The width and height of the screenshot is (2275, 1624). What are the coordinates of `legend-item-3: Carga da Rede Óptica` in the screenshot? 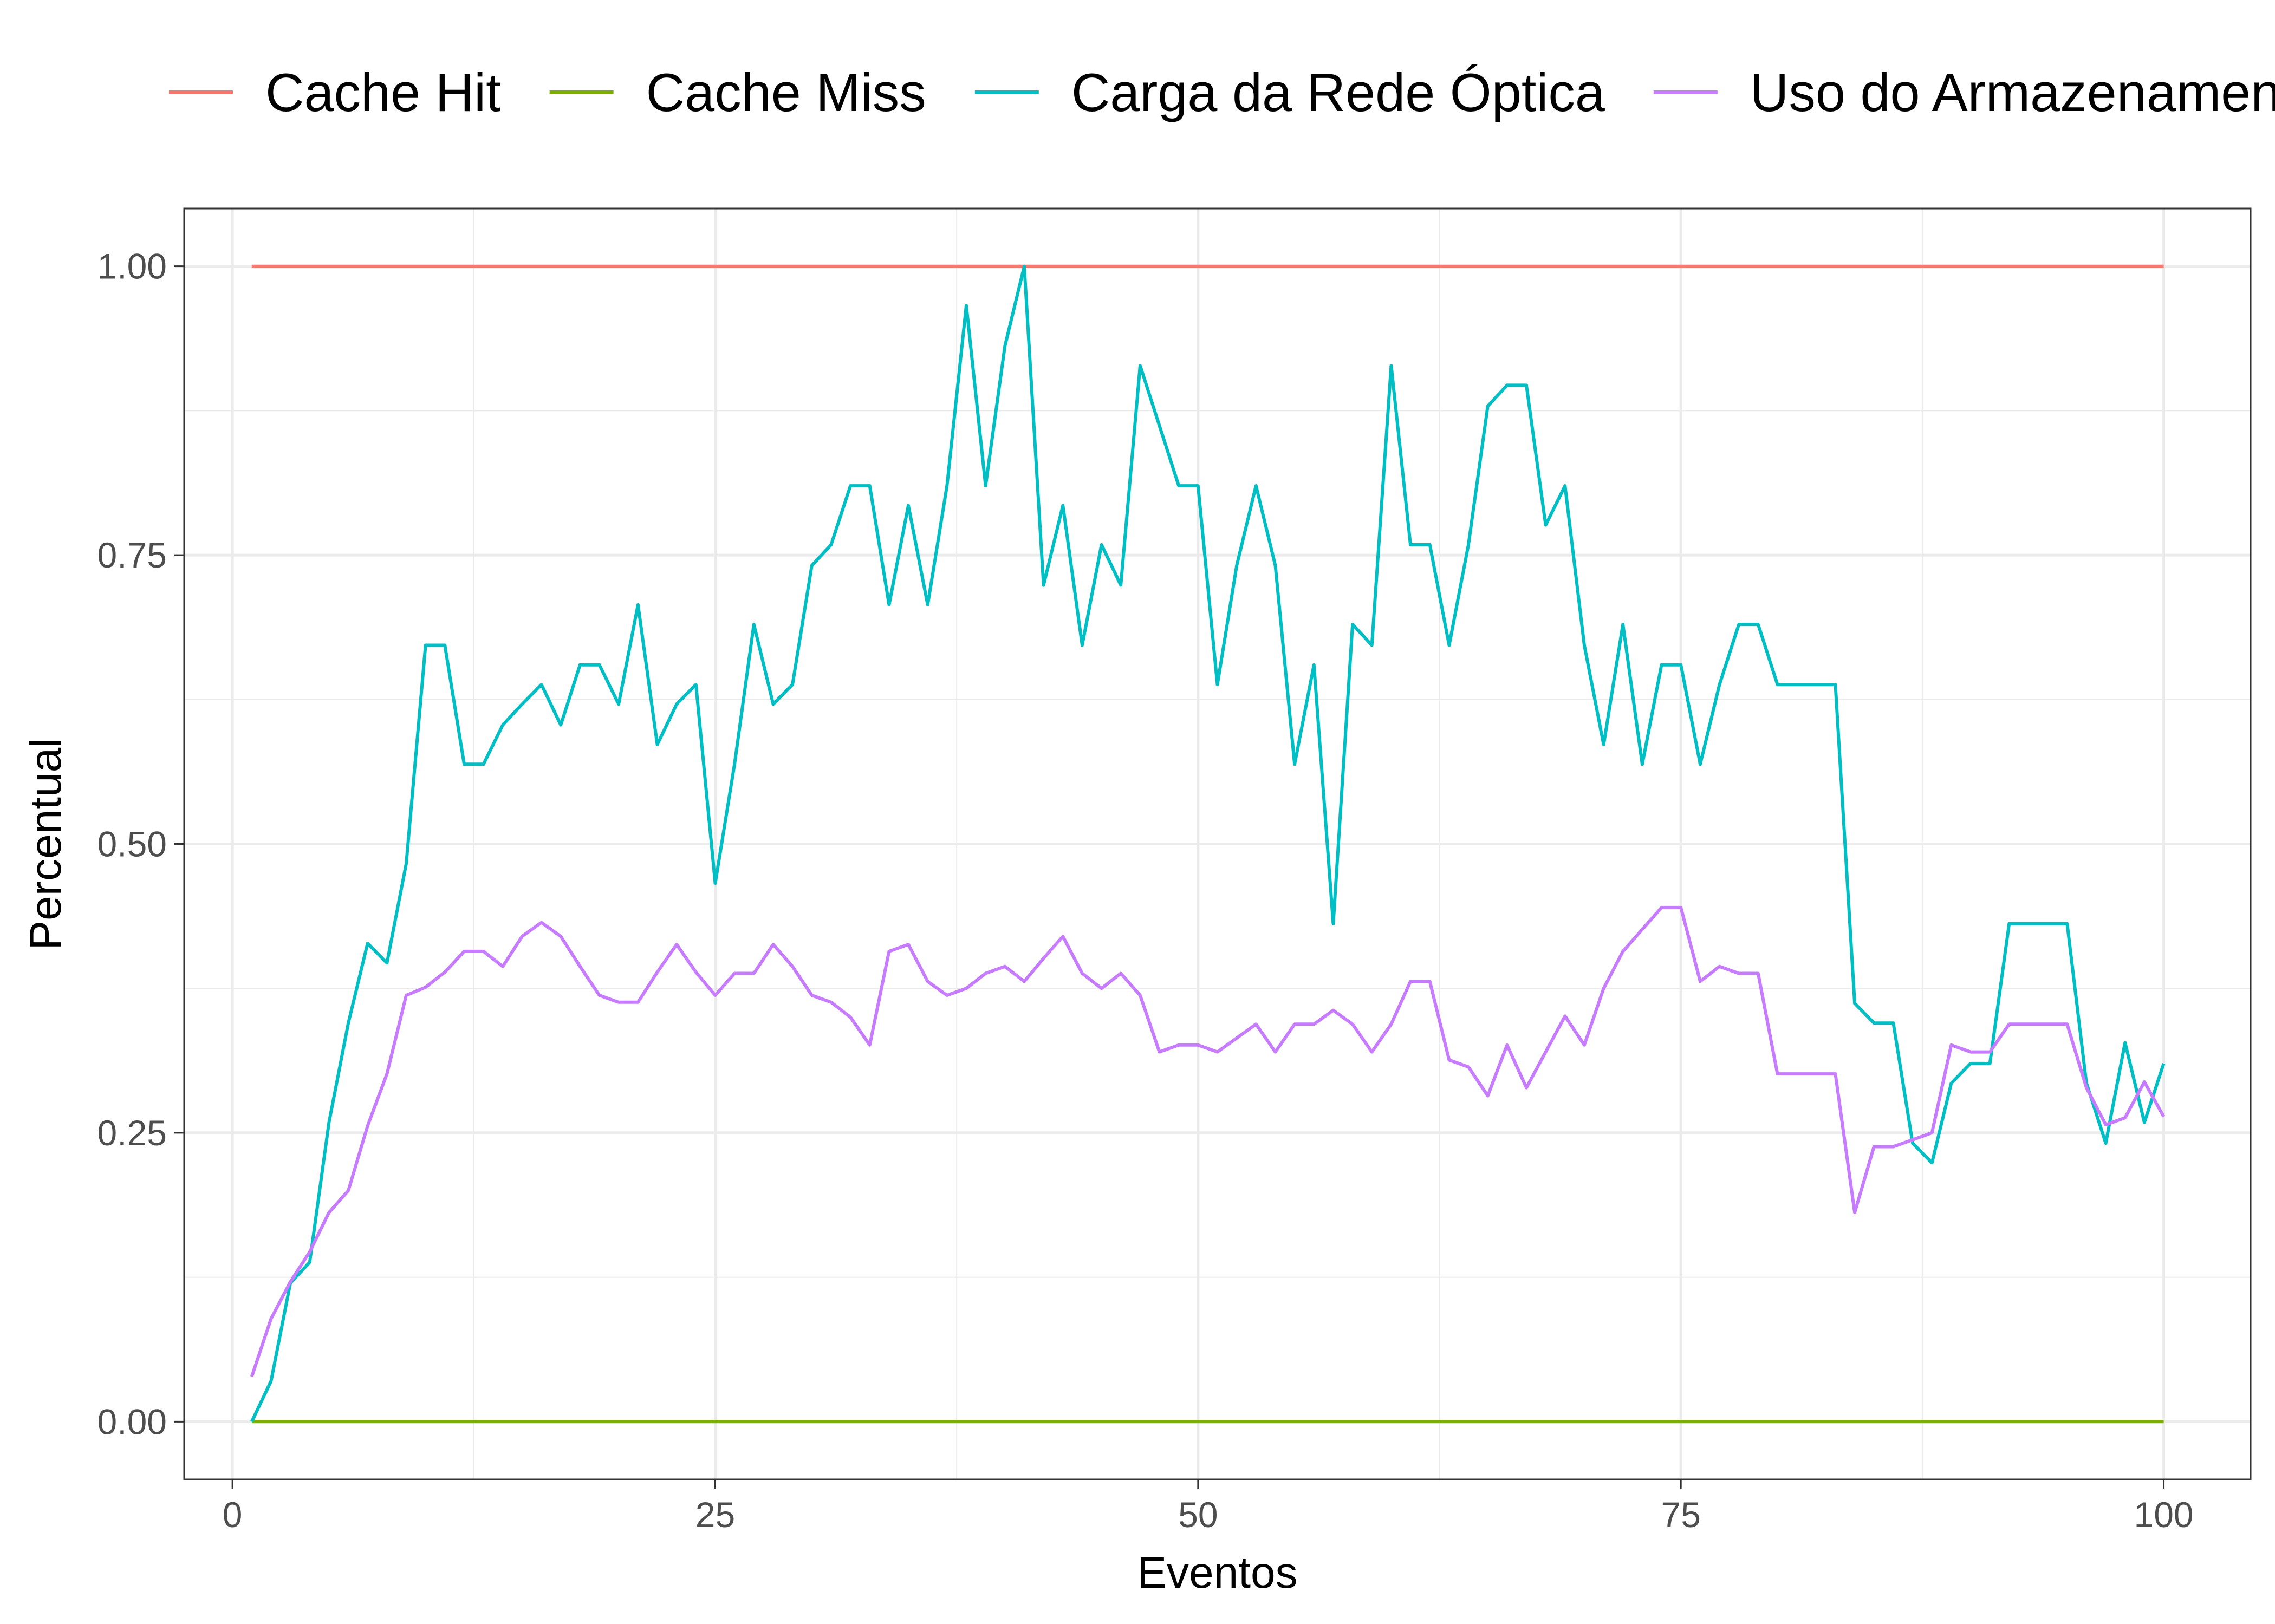 It's located at (1290, 92).